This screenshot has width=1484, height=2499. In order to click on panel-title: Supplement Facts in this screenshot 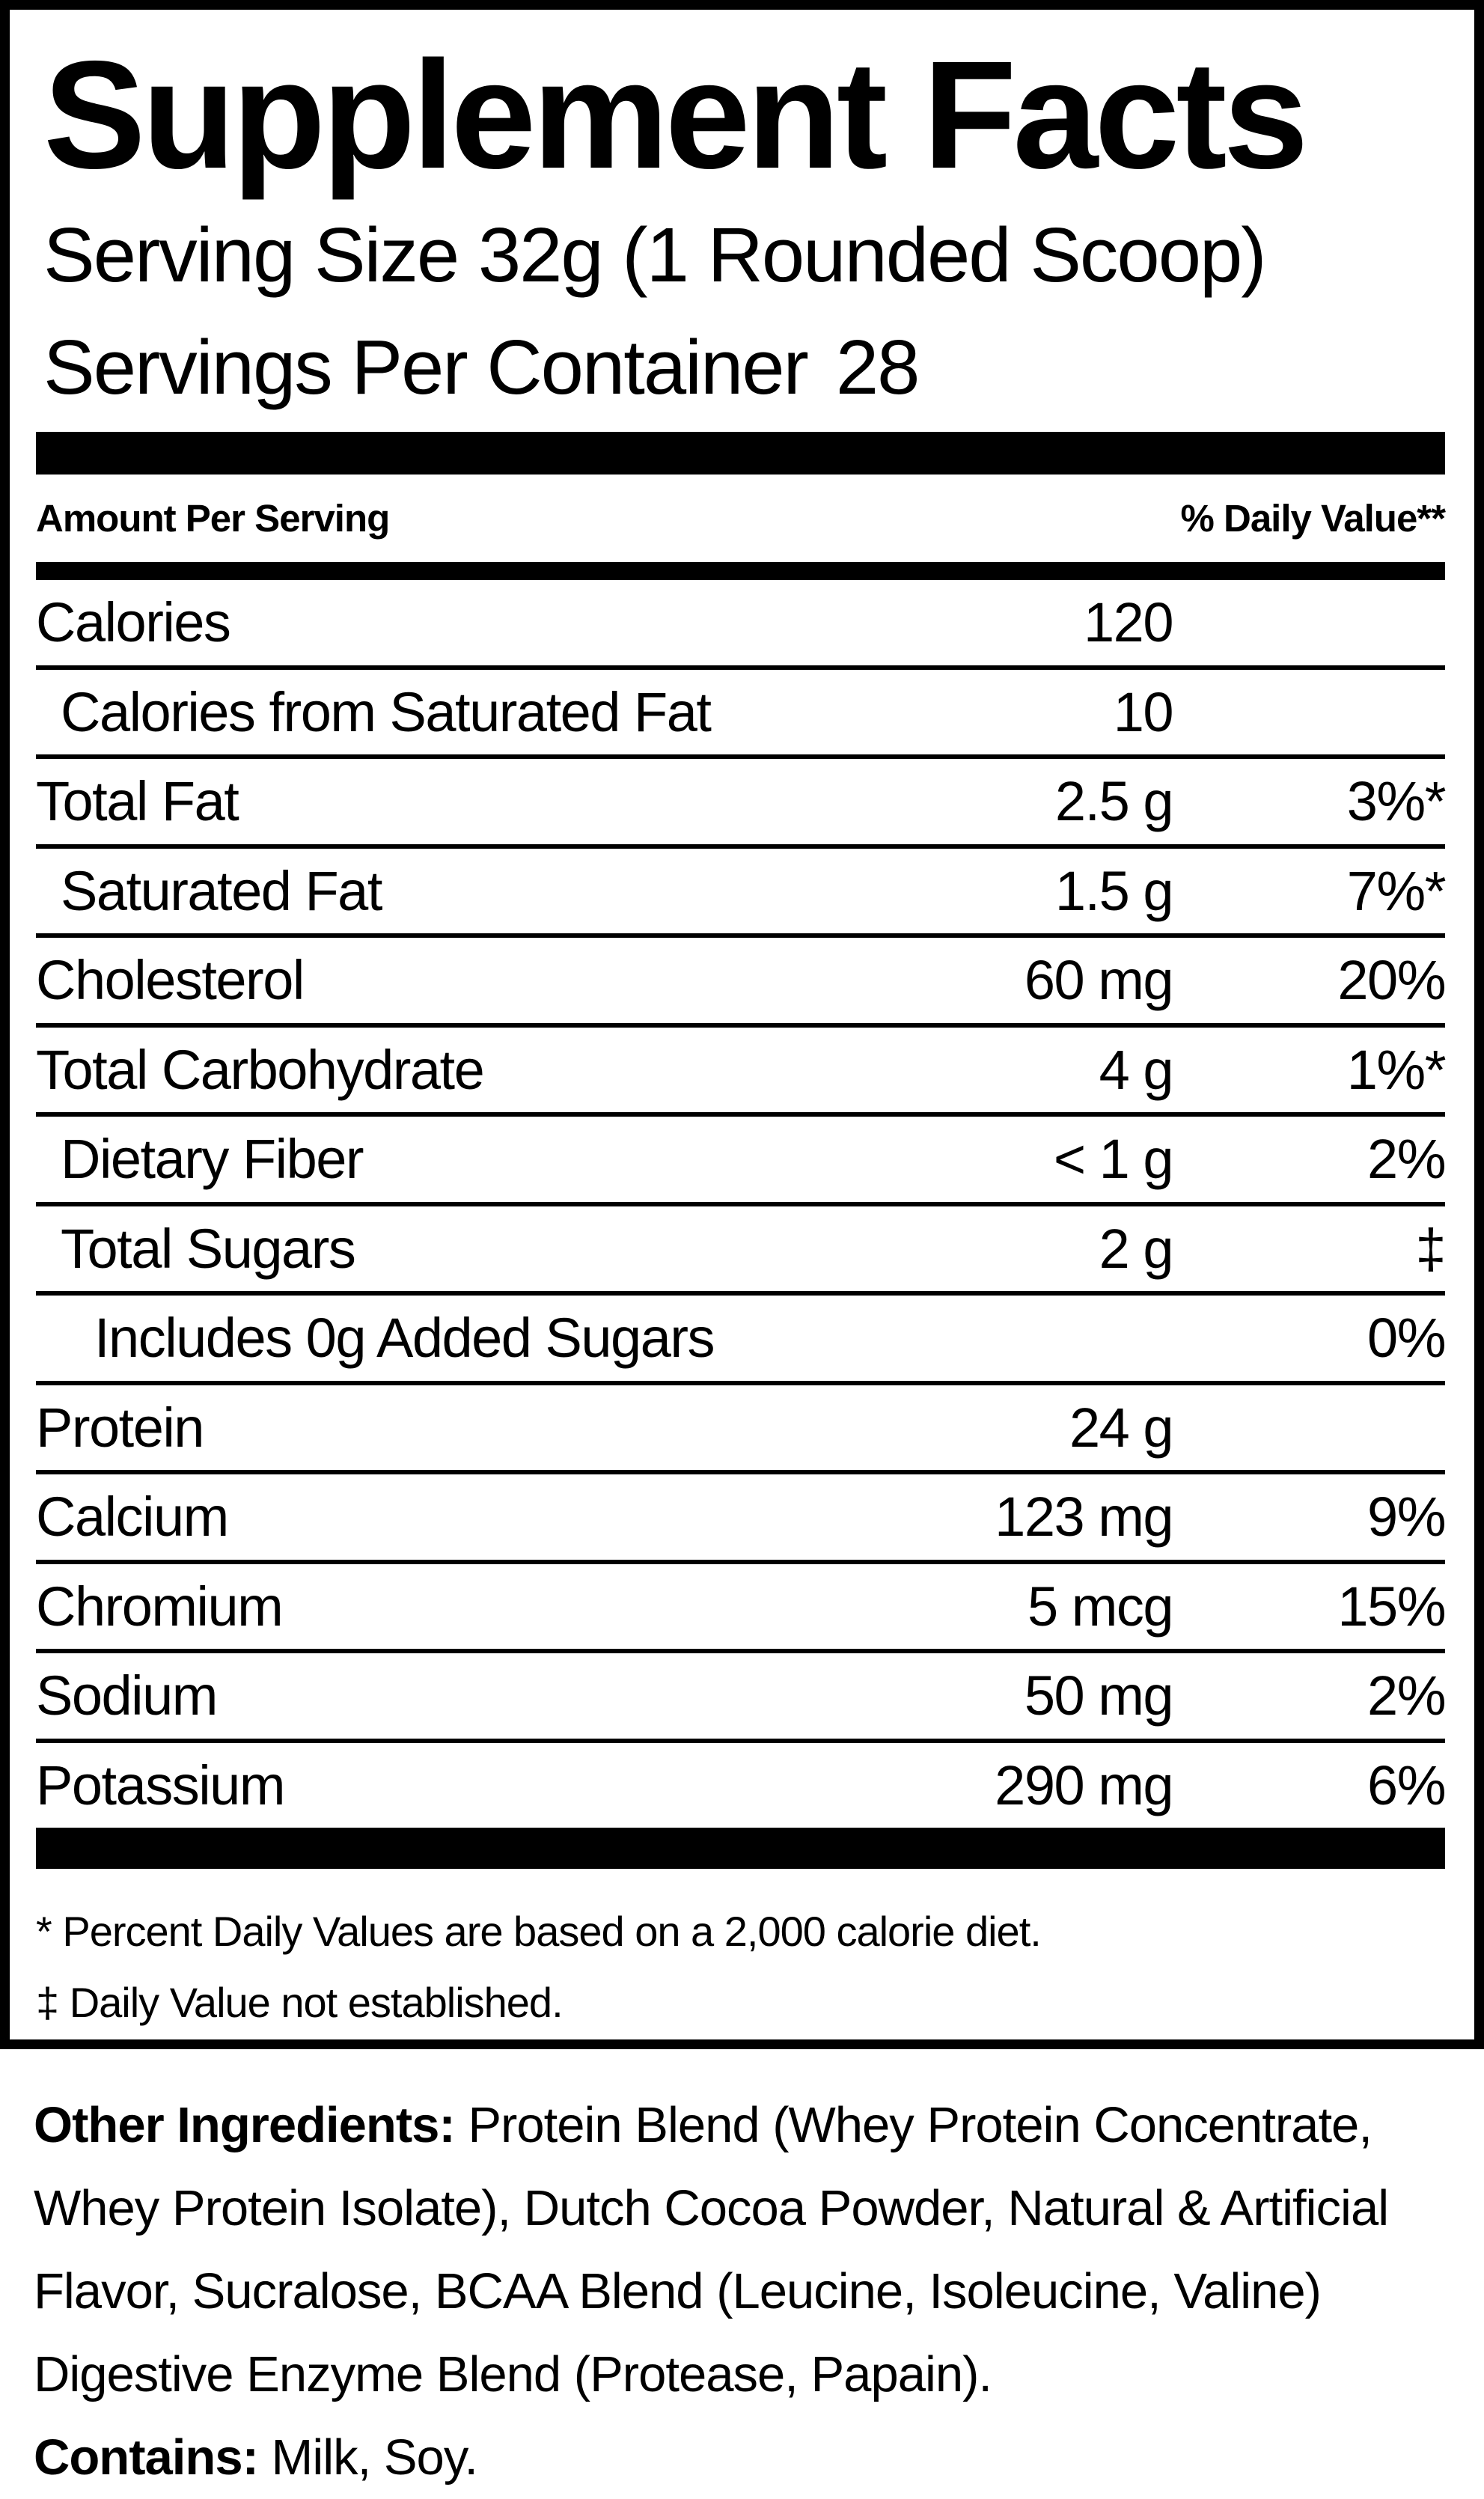, I will do `click(676, 115)`.